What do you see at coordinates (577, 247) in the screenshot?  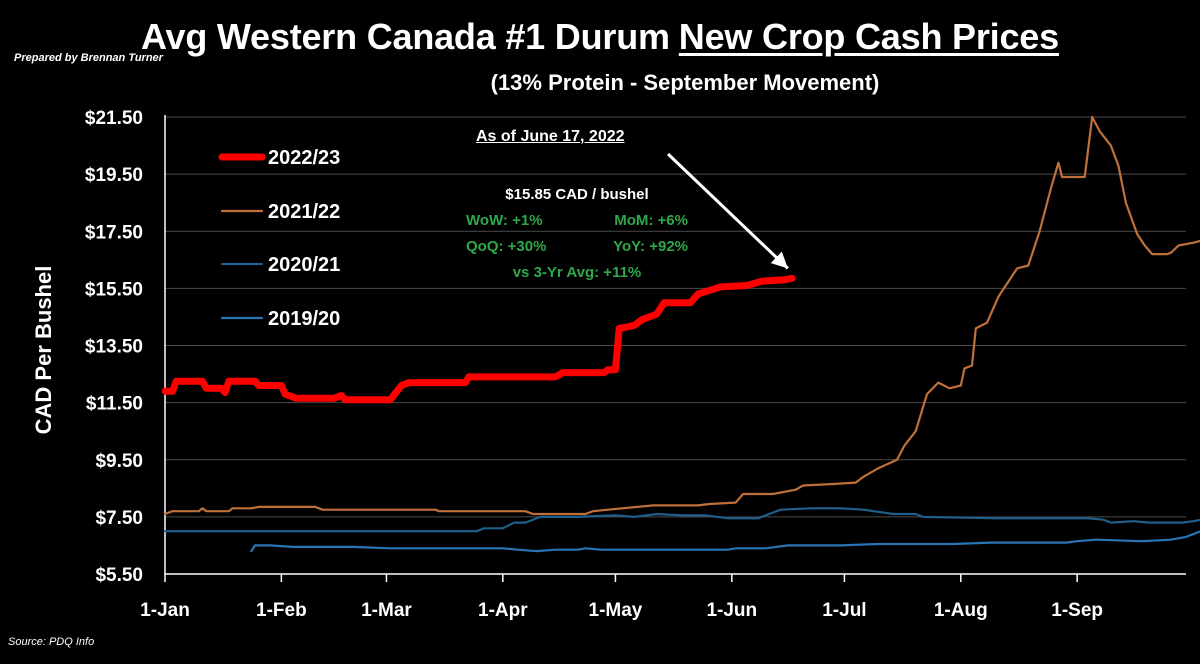 I see `change-row-2: QoQ: +30% YoY: +92%` at bounding box center [577, 247].